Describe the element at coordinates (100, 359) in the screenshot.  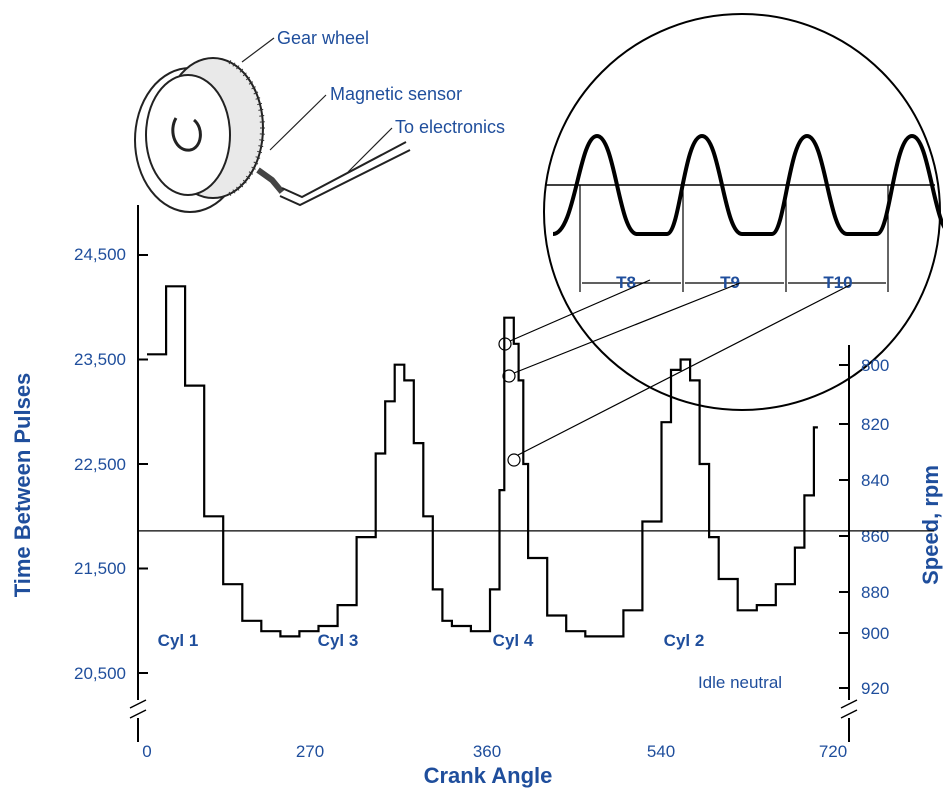
I see `y-tick-23500: 23,500` at that location.